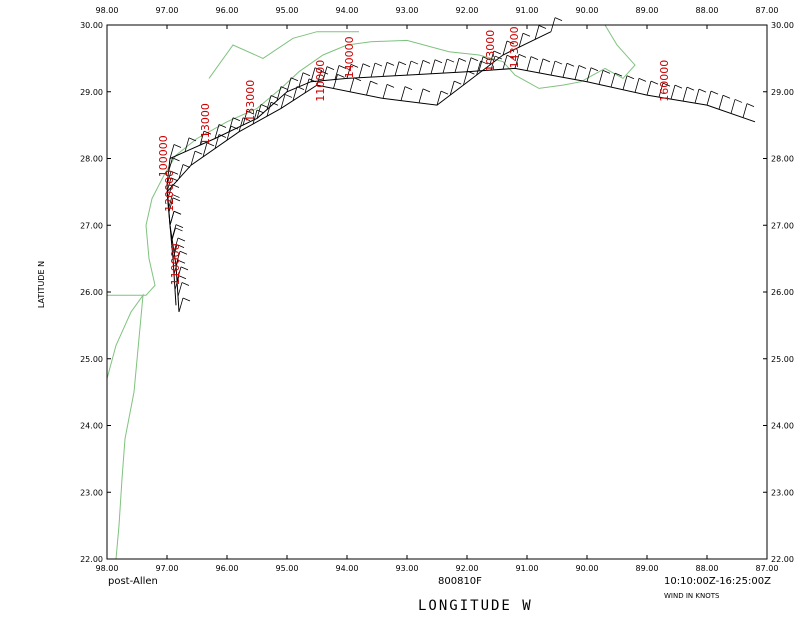  I want to click on x-tick-label-bottom: 92.00, so click(467, 568).